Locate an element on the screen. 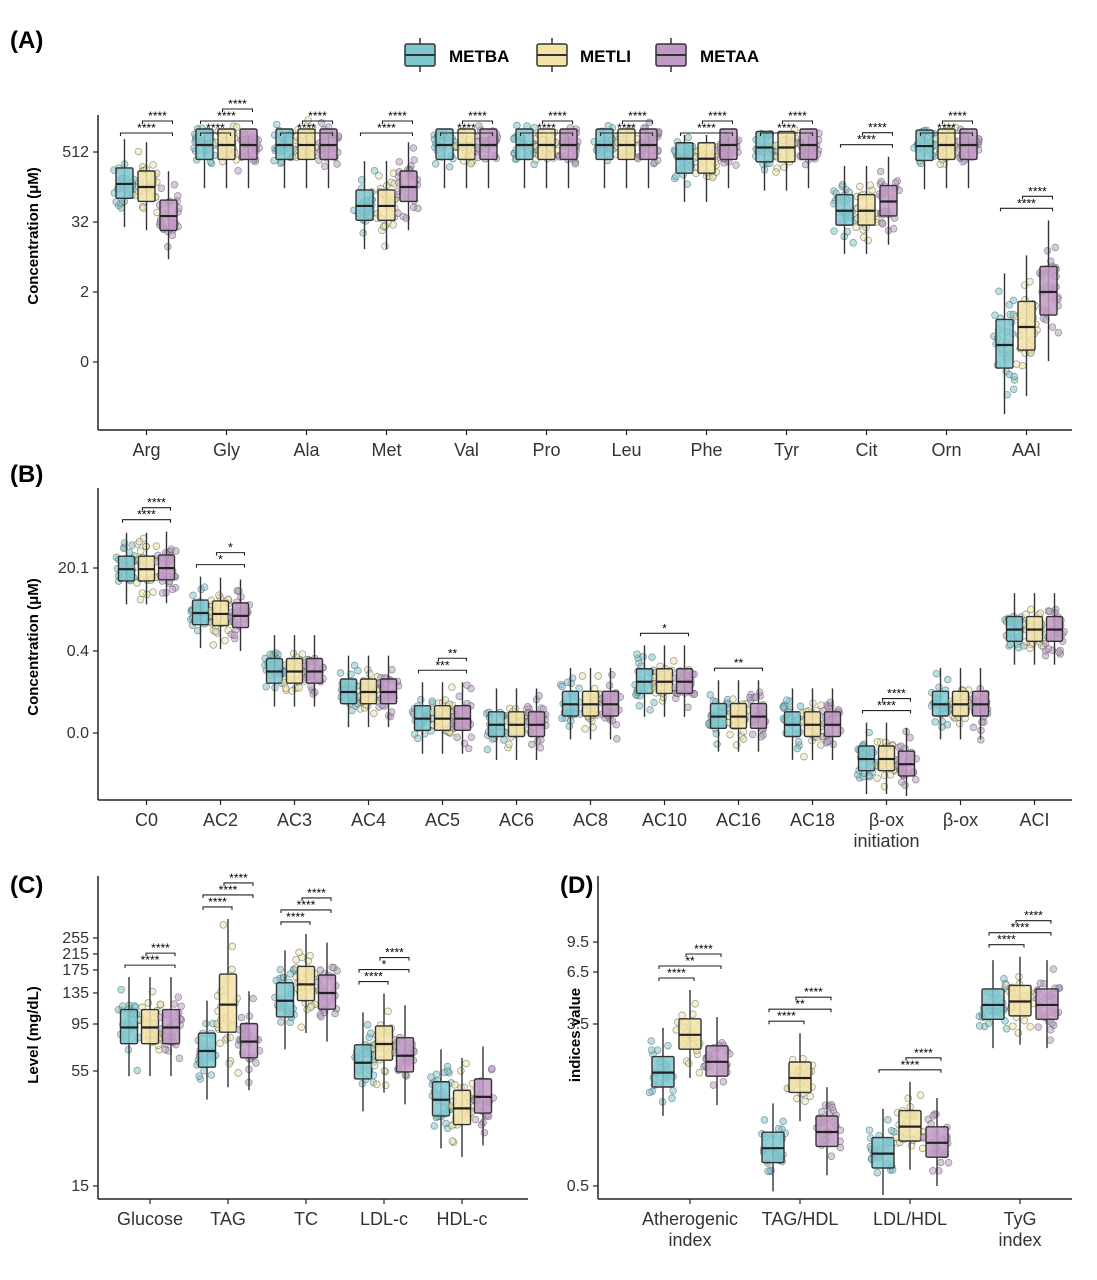 This screenshot has width=1097, height=1280. box-metba-glucose is located at coordinates (128, 1027).